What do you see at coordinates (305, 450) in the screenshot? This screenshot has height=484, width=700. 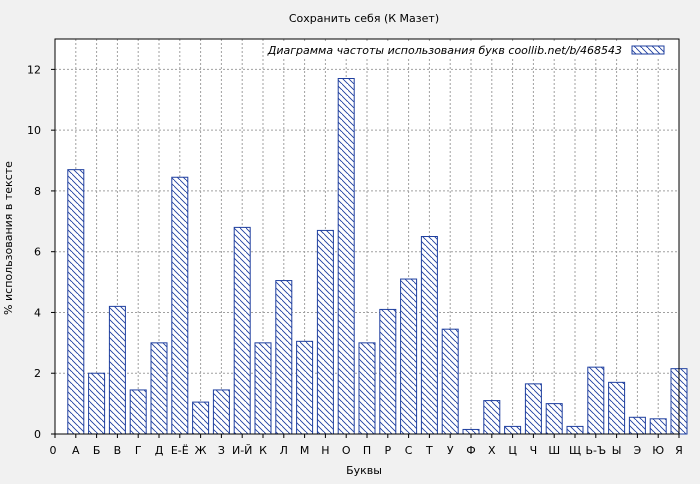 I see `x-tick-label: М` at bounding box center [305, 450].